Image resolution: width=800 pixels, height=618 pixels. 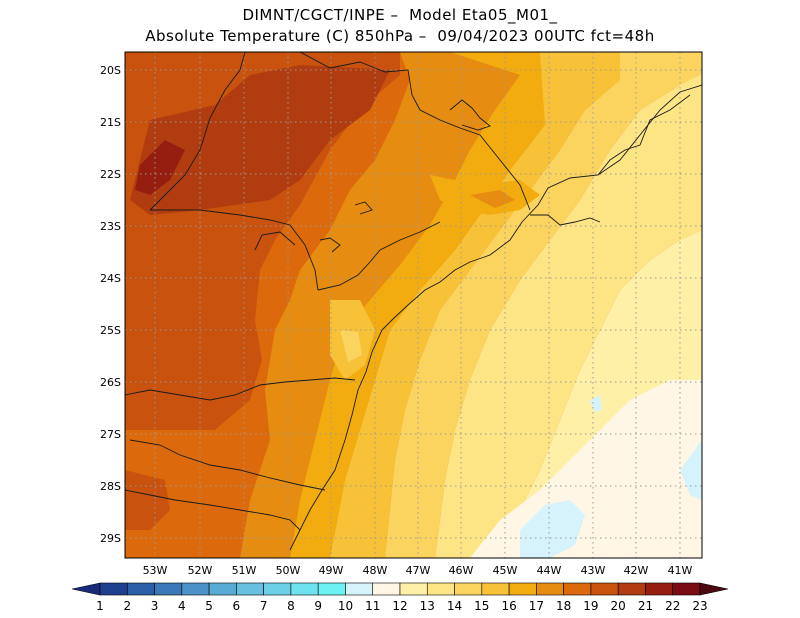 I want to click on lon-label: 49W, so click(x=331, y=570).